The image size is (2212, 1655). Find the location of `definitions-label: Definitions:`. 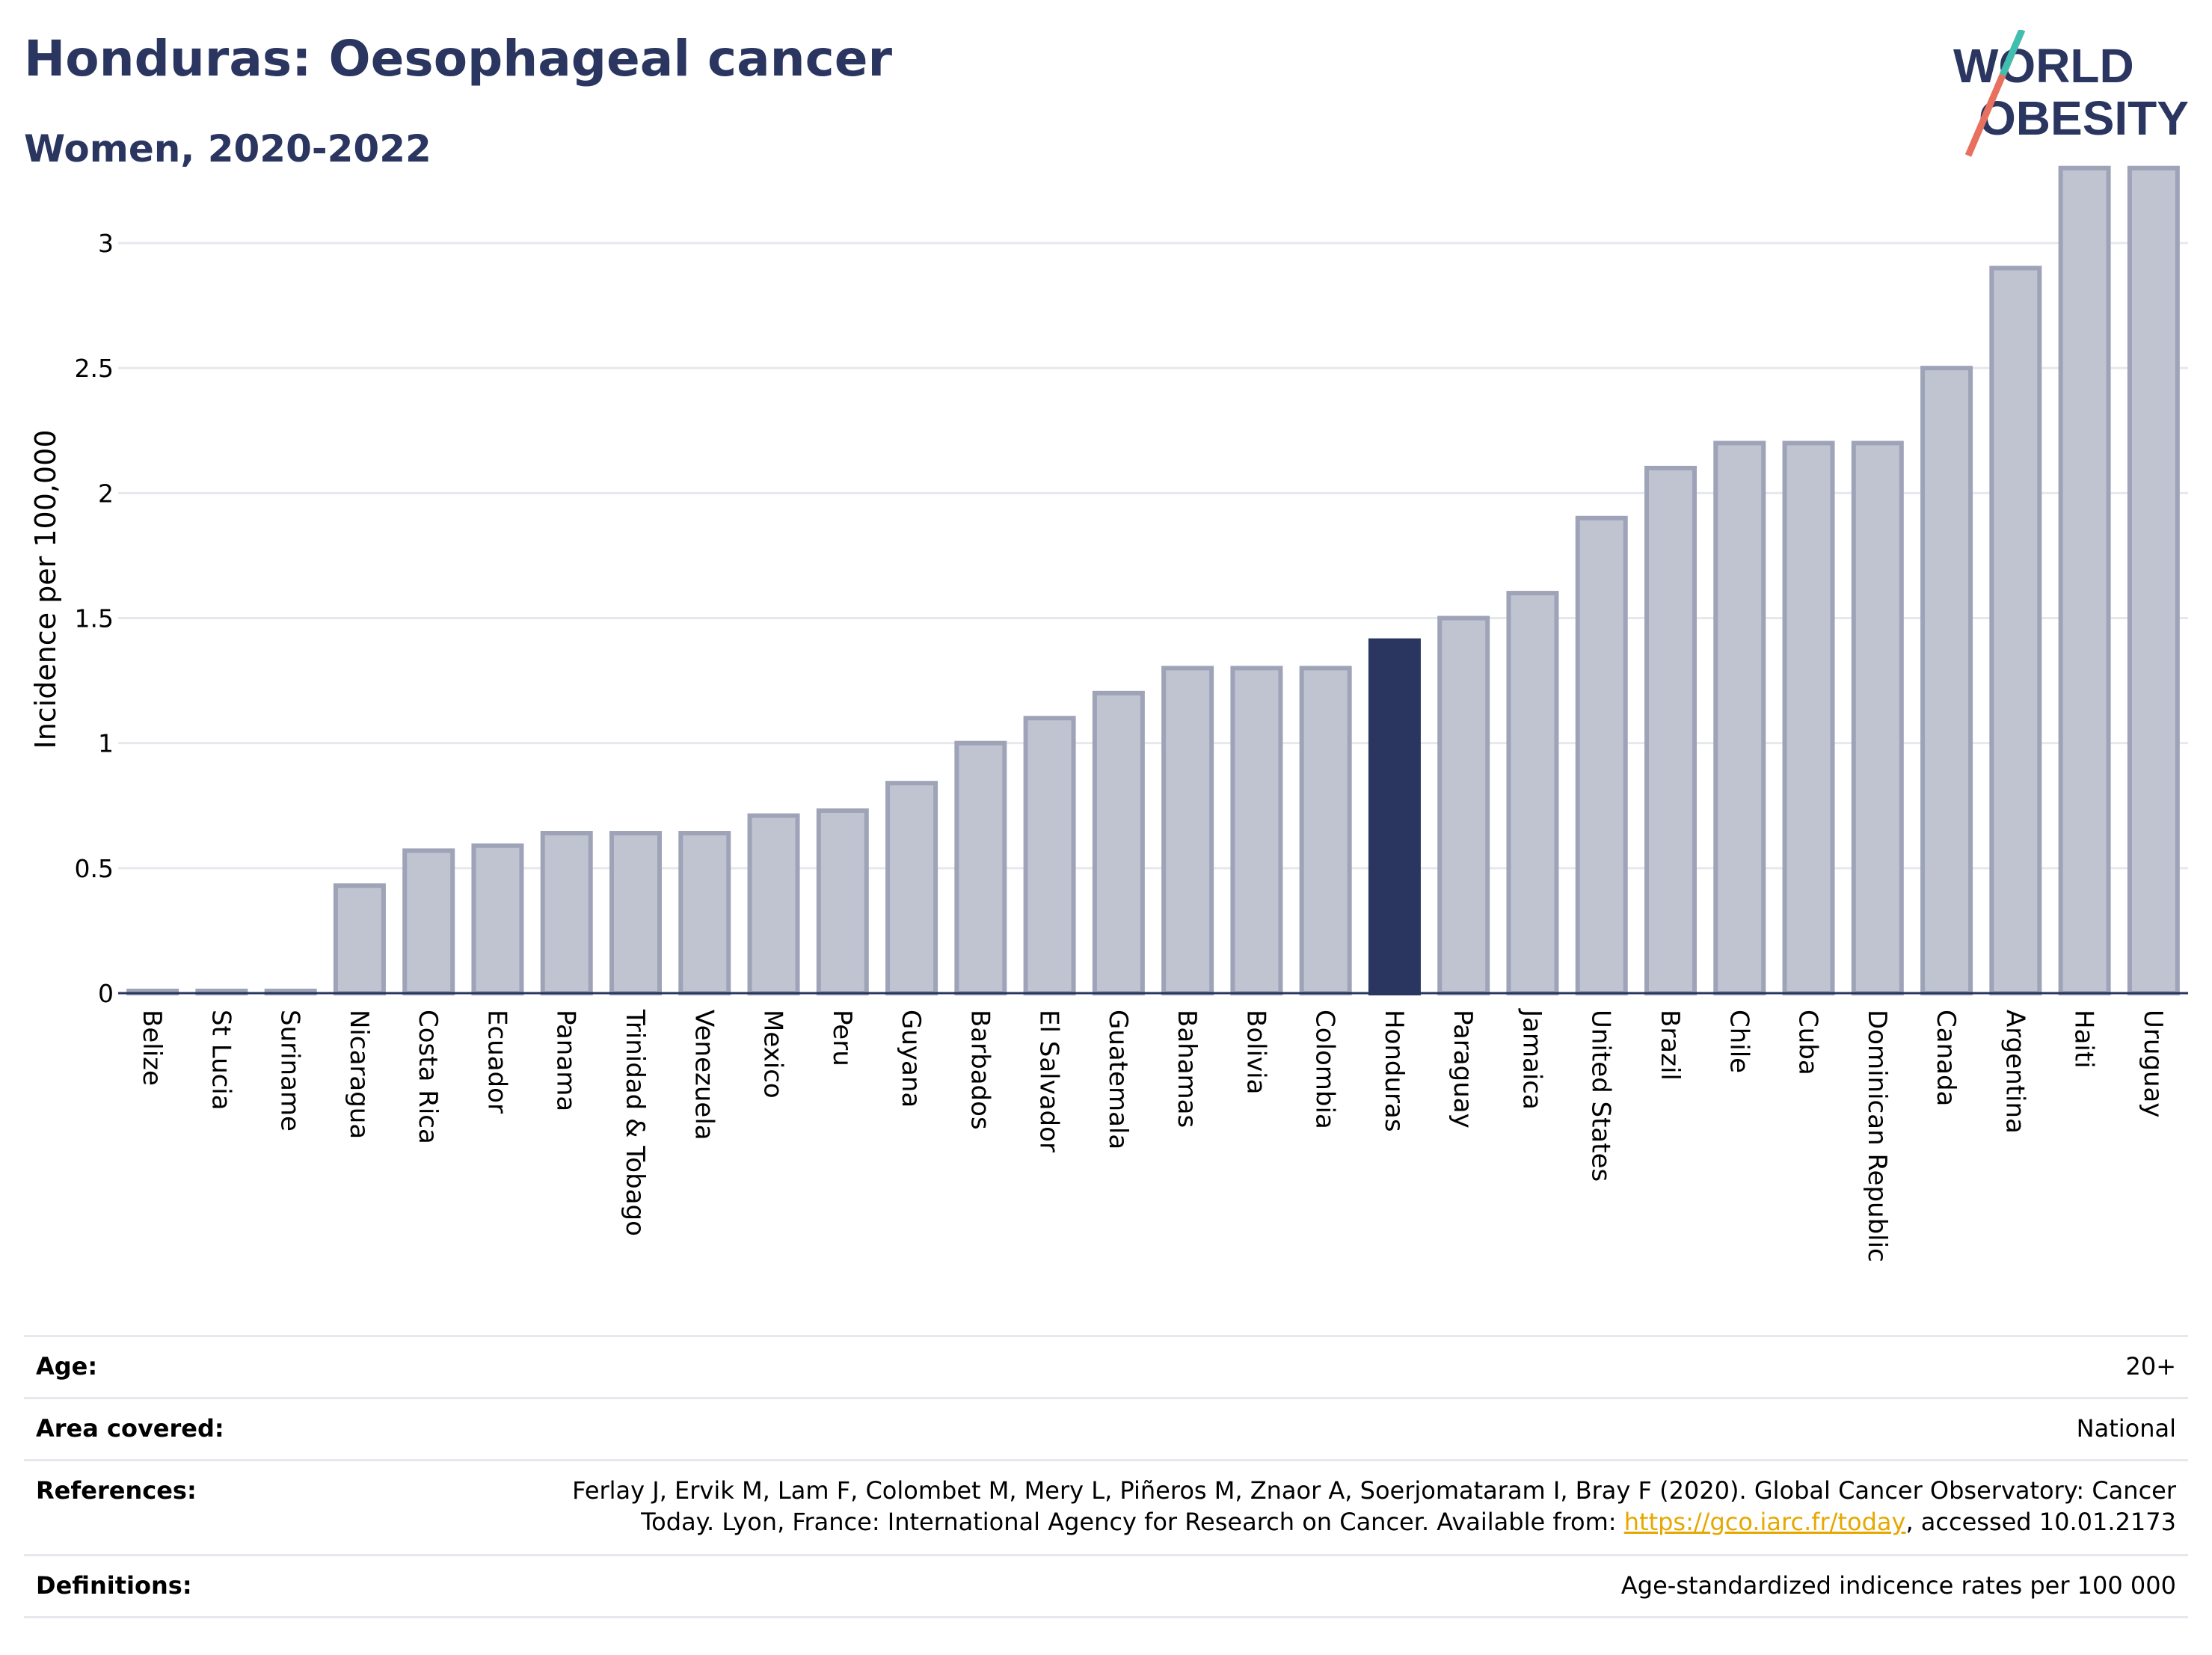

definitions-label: Definitions: is located at coordinates (114, 1585).